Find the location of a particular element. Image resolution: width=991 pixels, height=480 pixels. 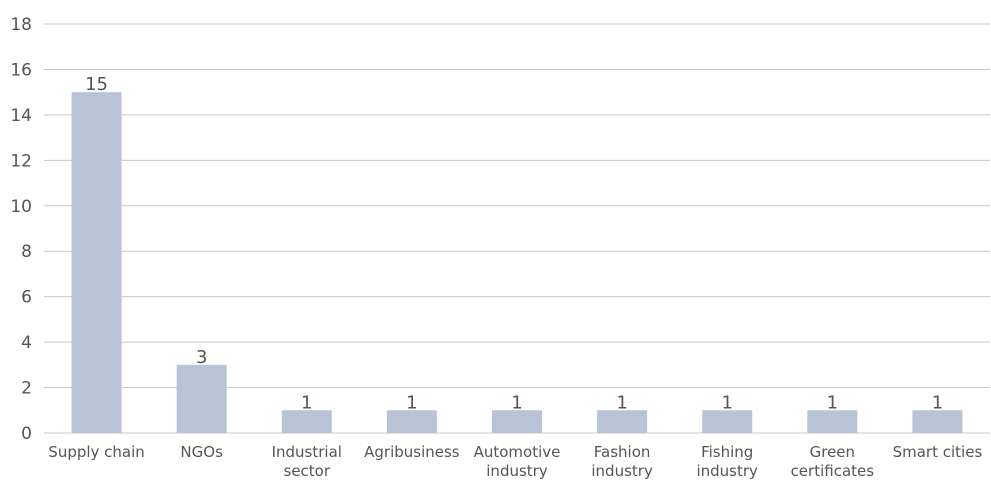

data-label-4: 1 is located at coordinates (516, 402).